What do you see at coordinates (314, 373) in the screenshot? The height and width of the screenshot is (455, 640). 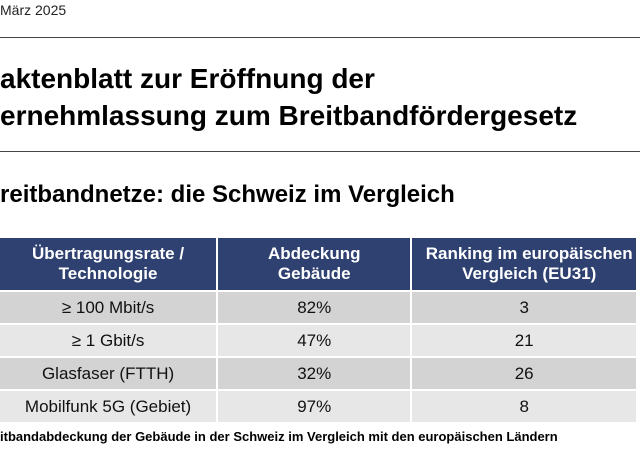 I see `cell-coverage: 32%` at bounding box center [314, 373].